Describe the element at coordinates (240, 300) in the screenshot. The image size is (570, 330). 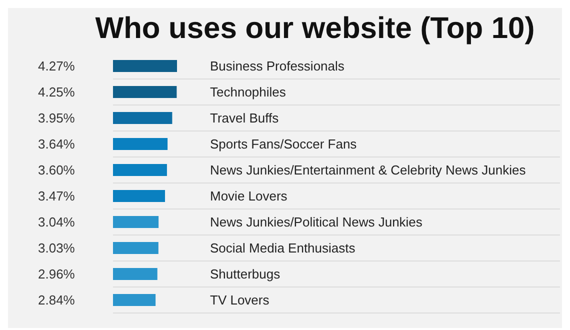
I see `y-tick-label: TV Lovers` at that location.